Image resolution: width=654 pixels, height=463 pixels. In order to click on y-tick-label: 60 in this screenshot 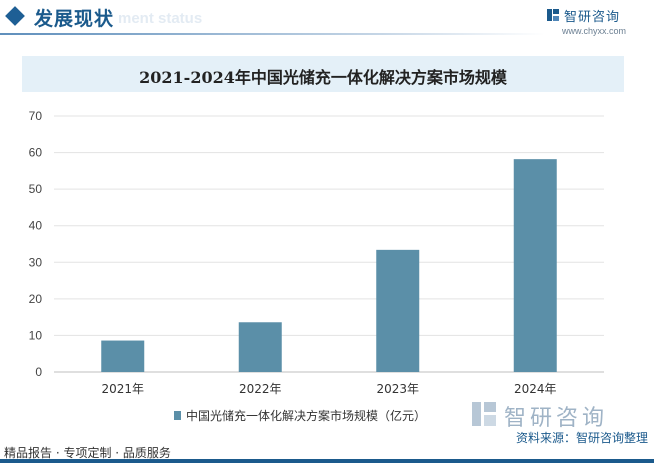, I will do `click(36, 153)`.